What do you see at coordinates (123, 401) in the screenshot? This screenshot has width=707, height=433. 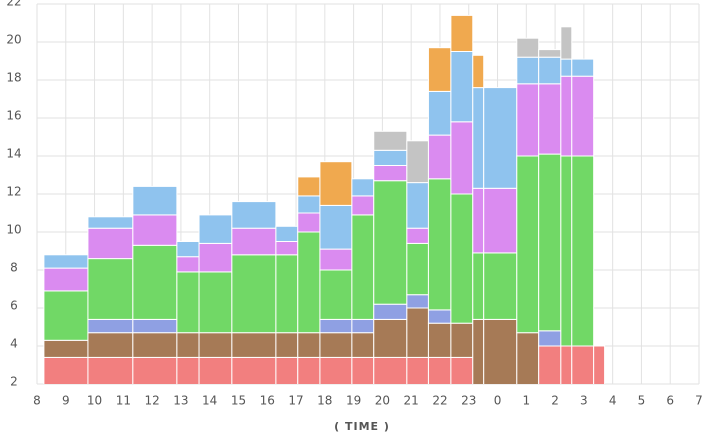 I see `x-tick-label: 11` at bounding box center [123, 401].